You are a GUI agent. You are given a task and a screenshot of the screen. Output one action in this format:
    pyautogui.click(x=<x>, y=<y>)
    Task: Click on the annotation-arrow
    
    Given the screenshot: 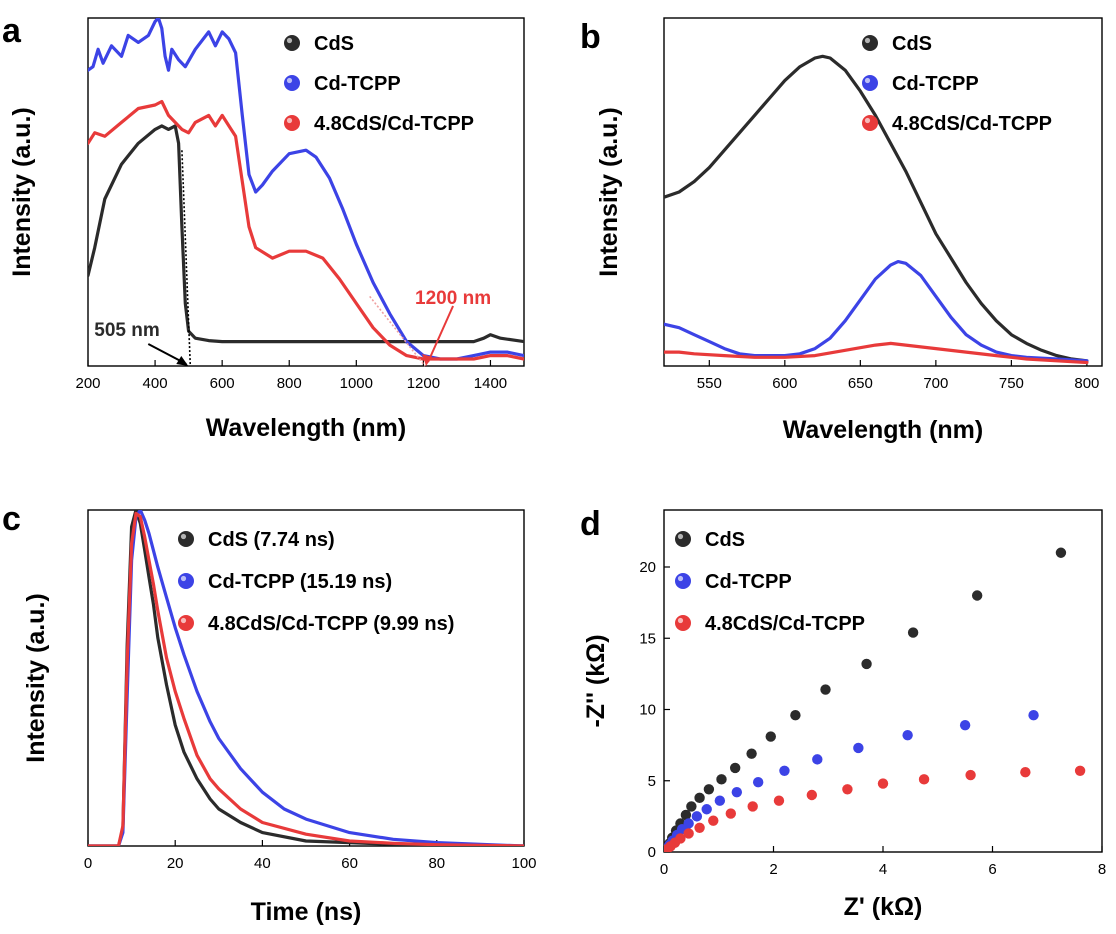 What is the action you would take?
    pyautogui.click(x=440, y=334)
    